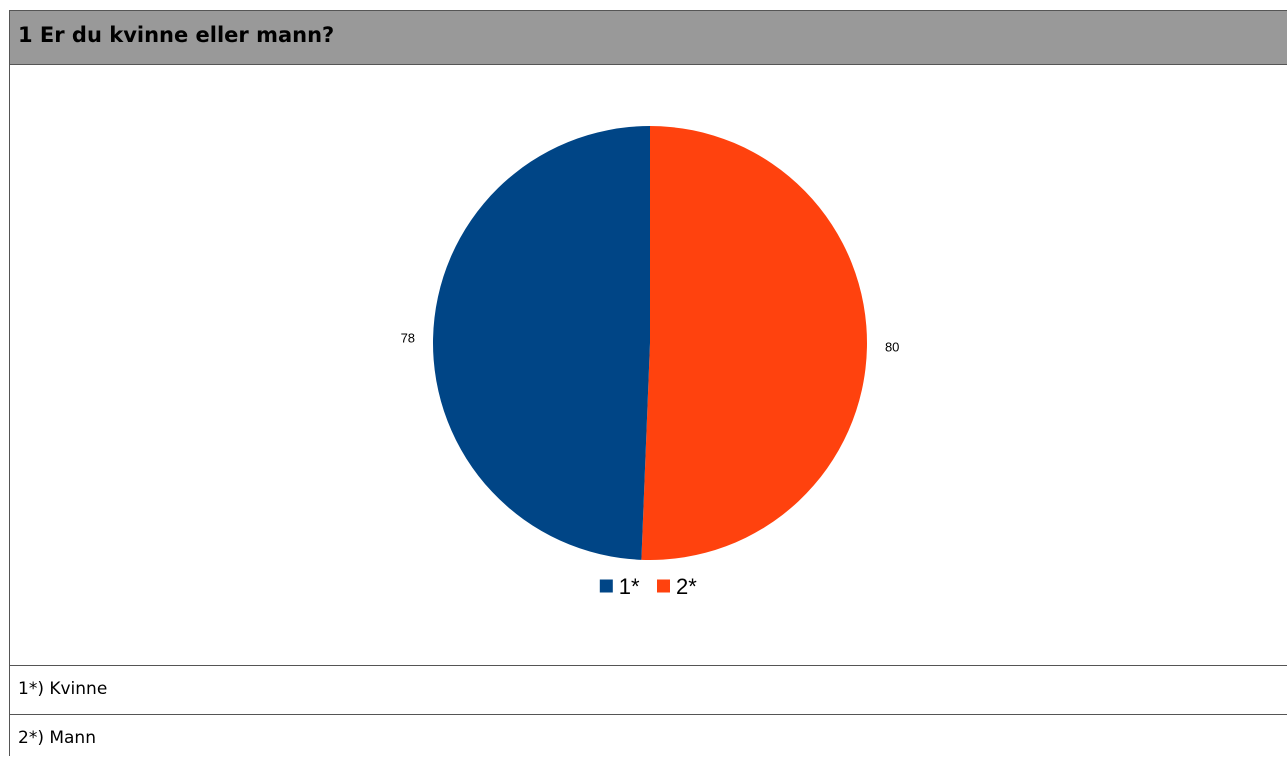 The image size is (1287, 764). What do you see at coordinates (648, 586) in the screenshot?
I see `pie-legend: 1* 2*` at bounding box center [648, 586].